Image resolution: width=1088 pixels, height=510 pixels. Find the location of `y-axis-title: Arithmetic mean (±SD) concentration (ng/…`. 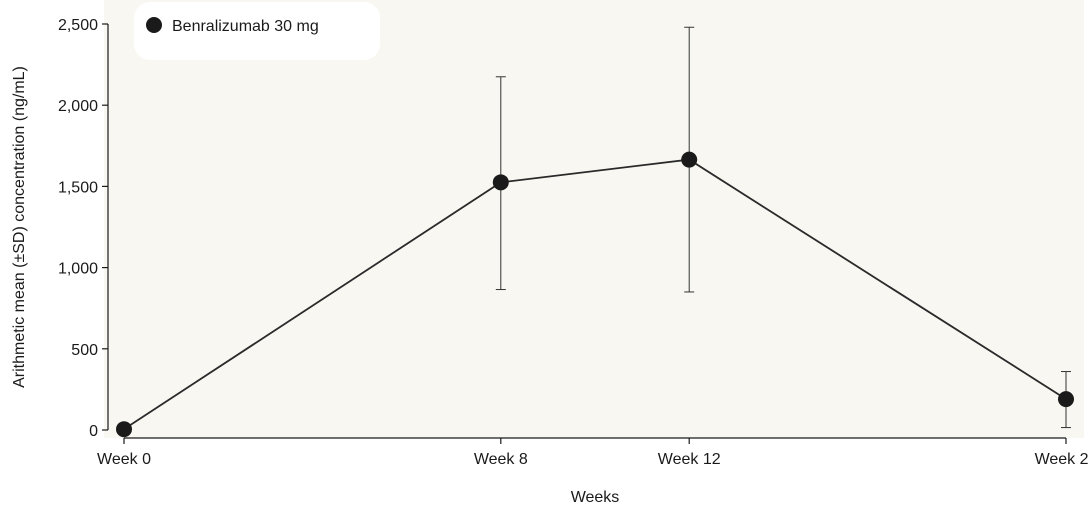

y-axis-title: Arithmetic mean (±SD) concentration (ng/… is located at coordinates (19, 227).